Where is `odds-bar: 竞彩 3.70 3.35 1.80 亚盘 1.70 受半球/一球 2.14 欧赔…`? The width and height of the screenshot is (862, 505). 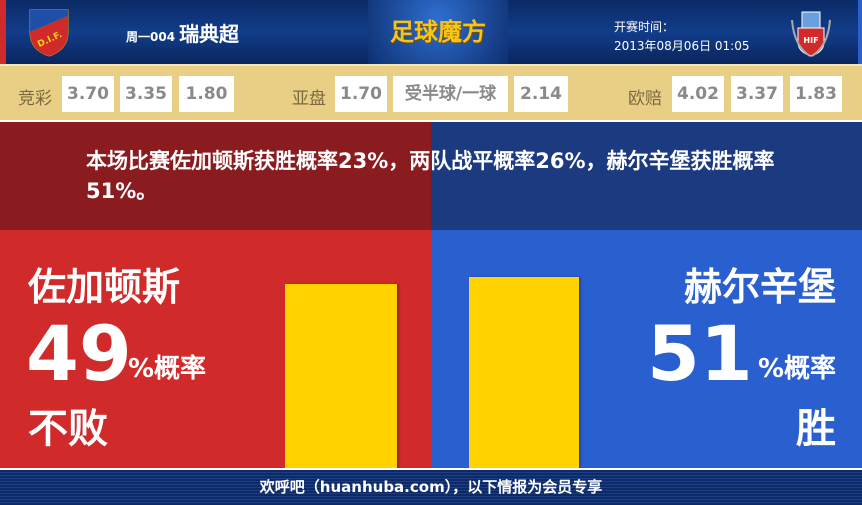 odds-bar: 竞彩 3.70 3.35 1.80 亚盘 1.70 受半球/一球 2.14 欧赔… is located at coordinates (431, 92).